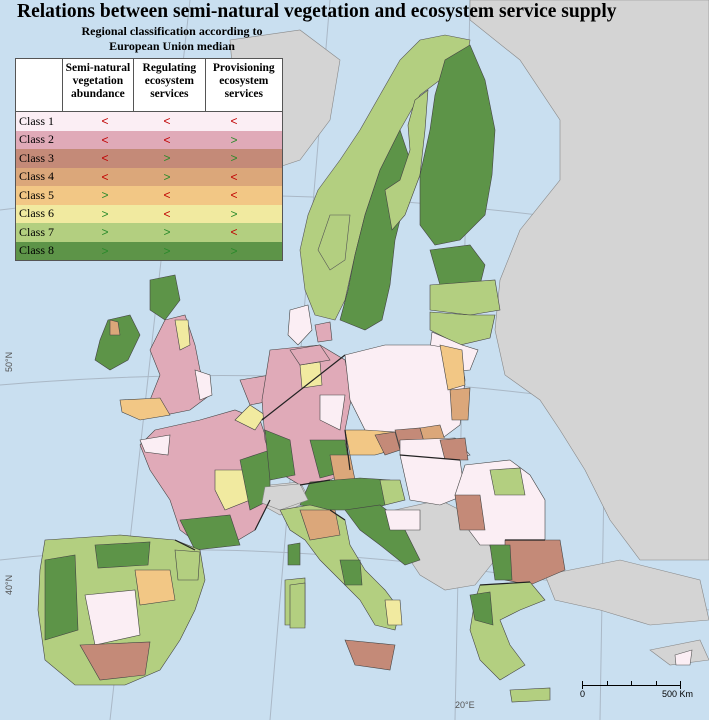 Image resolution: width=709 pixels, height=720 pixels. What do you see at coordinates (149, 250) in the screenshot?
I see `legend-row-class-8: Class 8 > > >` at bounding box center [149, 250].